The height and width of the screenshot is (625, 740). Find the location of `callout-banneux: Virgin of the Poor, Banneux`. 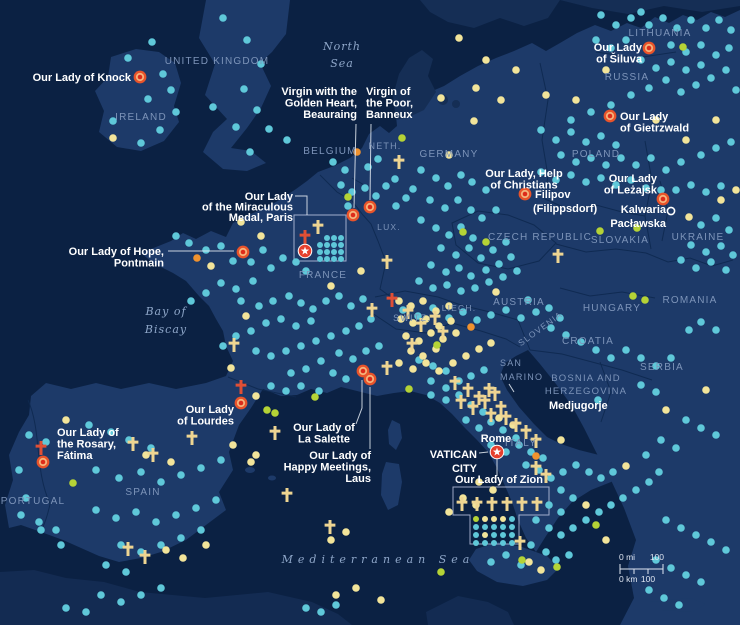

callout-banneux: Virgin of the Poor, Banneux is located at coordinates (389, 103).